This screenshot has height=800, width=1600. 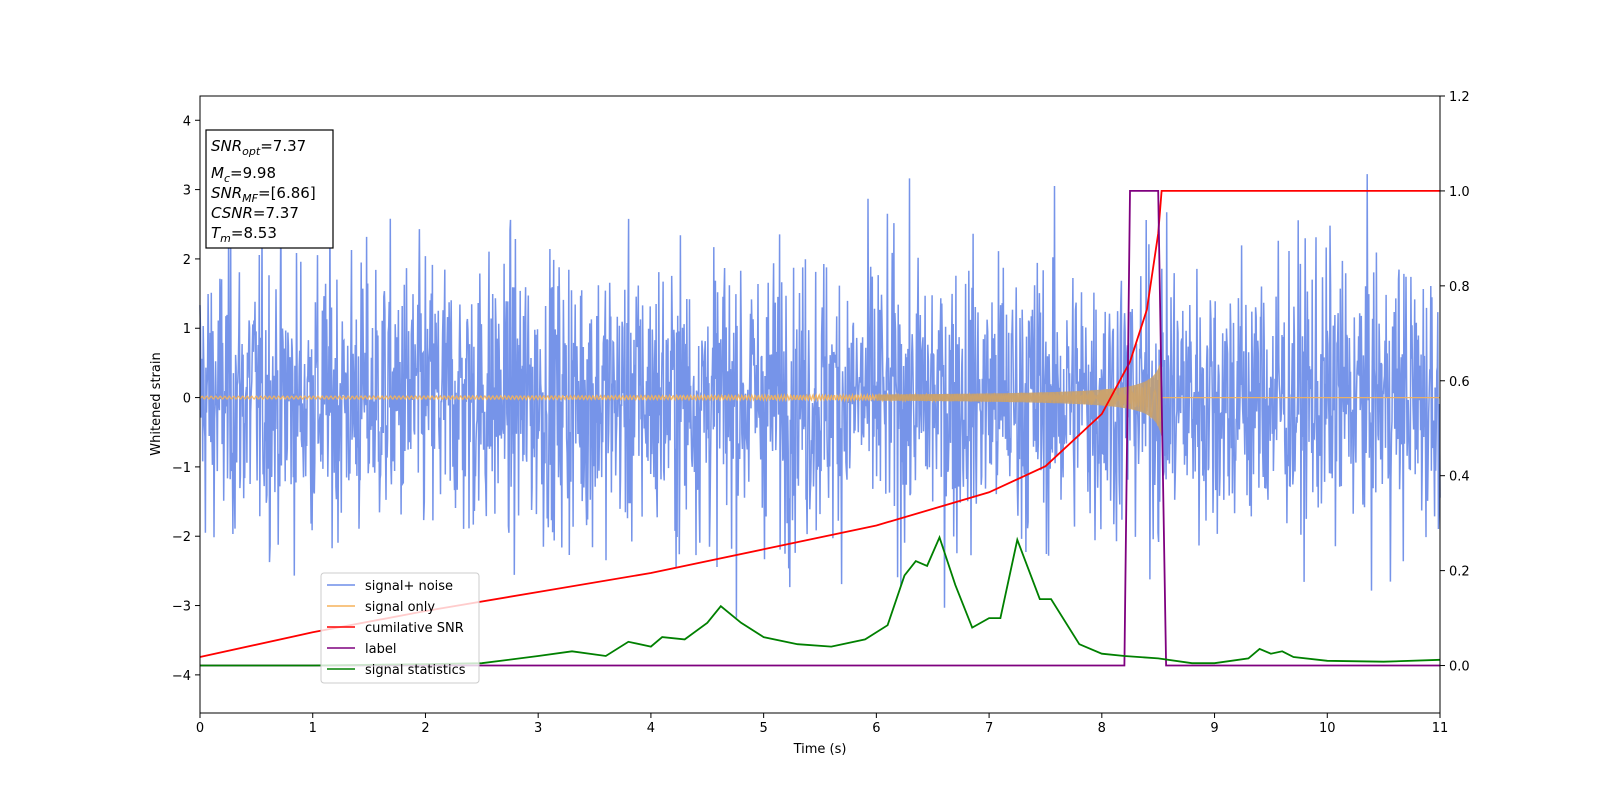 What do you see at coordinates (156, 403) in the screenshot?
I see `y-axis-label: Whitened strain` at bounding box center [156, 403].